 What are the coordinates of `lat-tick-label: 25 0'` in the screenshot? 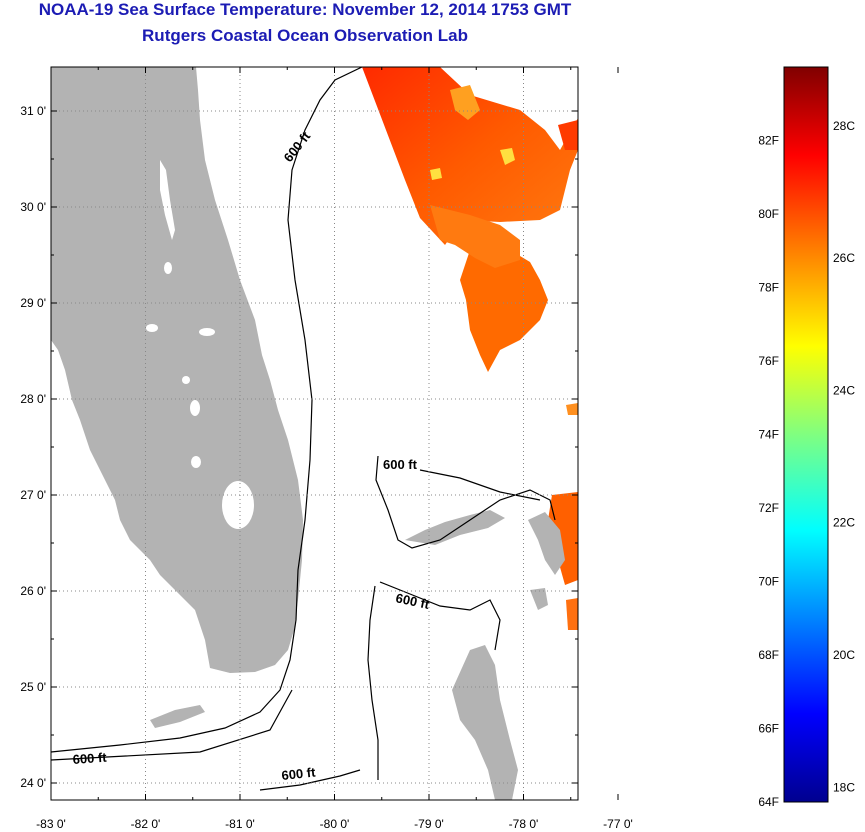 It's located at (33, 687).